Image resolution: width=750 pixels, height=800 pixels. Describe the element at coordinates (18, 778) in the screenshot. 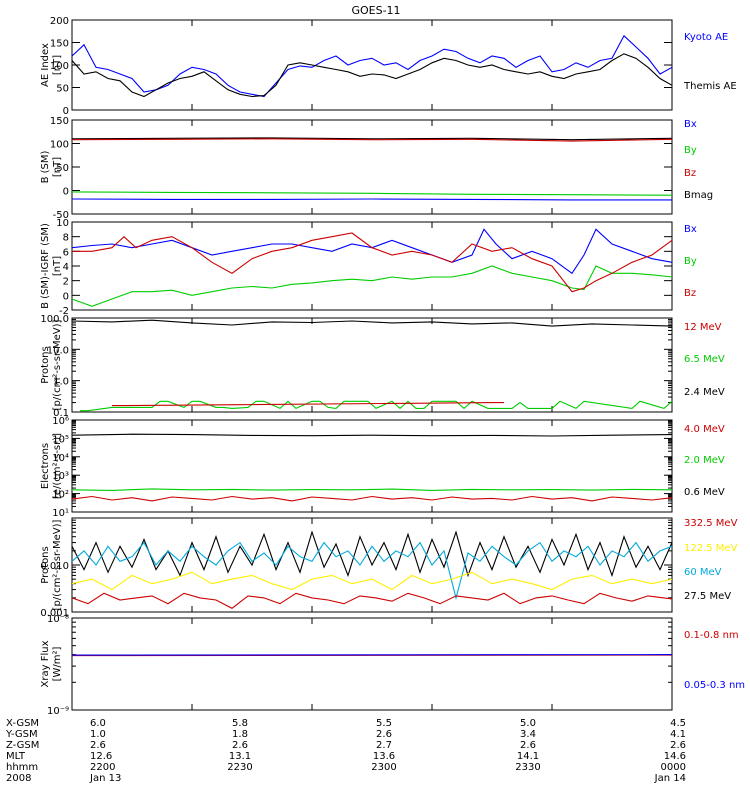

I see `x-row-label: 2008` at that location.